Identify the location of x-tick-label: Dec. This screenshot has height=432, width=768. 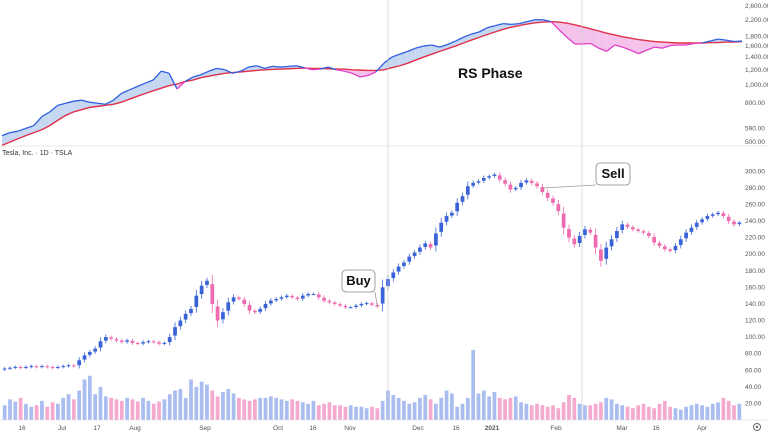
(418, 428).